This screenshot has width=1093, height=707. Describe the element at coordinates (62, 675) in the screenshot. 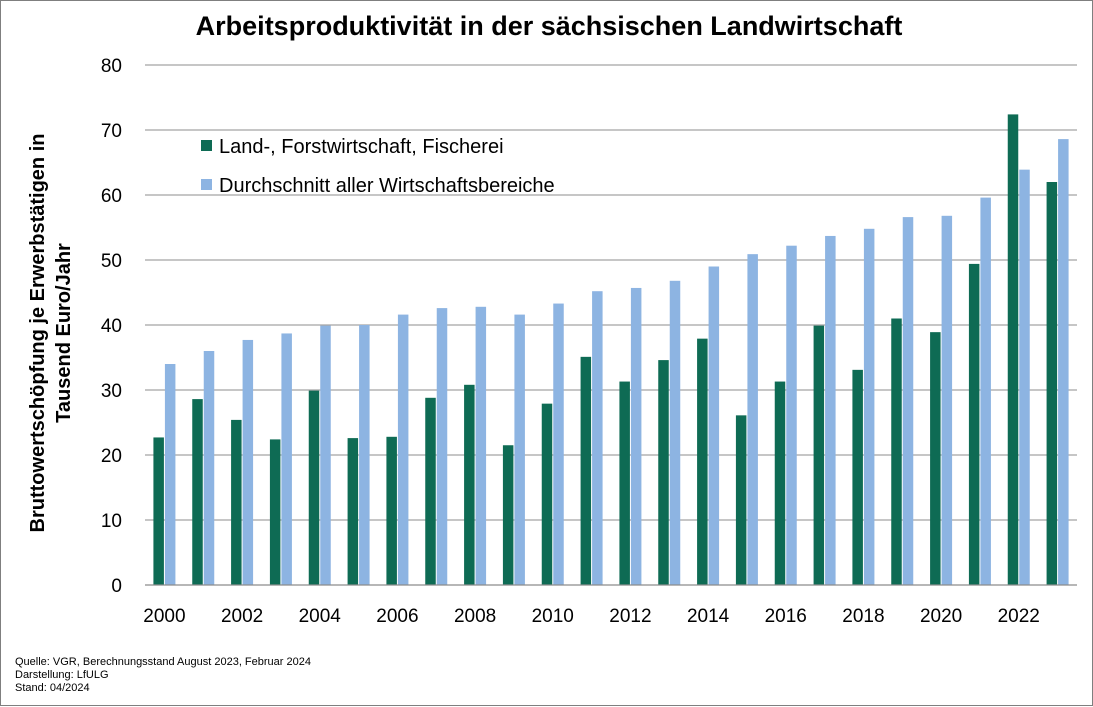

I see `footer-credit: Darstellung: LfULG` at that location.